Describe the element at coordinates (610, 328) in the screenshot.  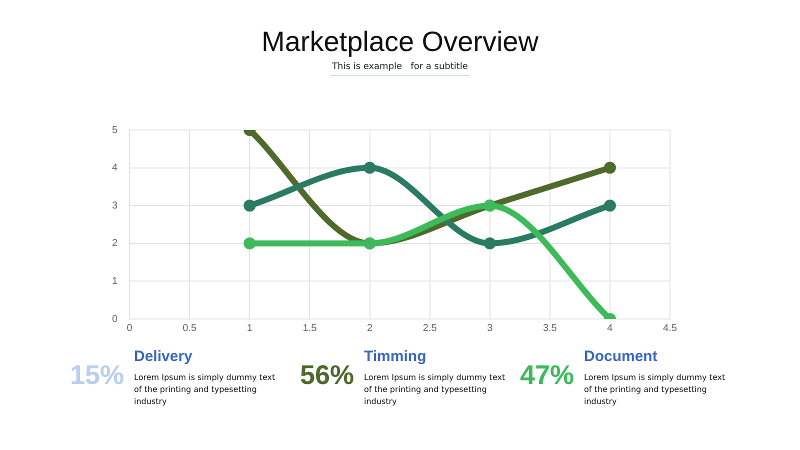
I see `x-tick-label: 4` at that location.